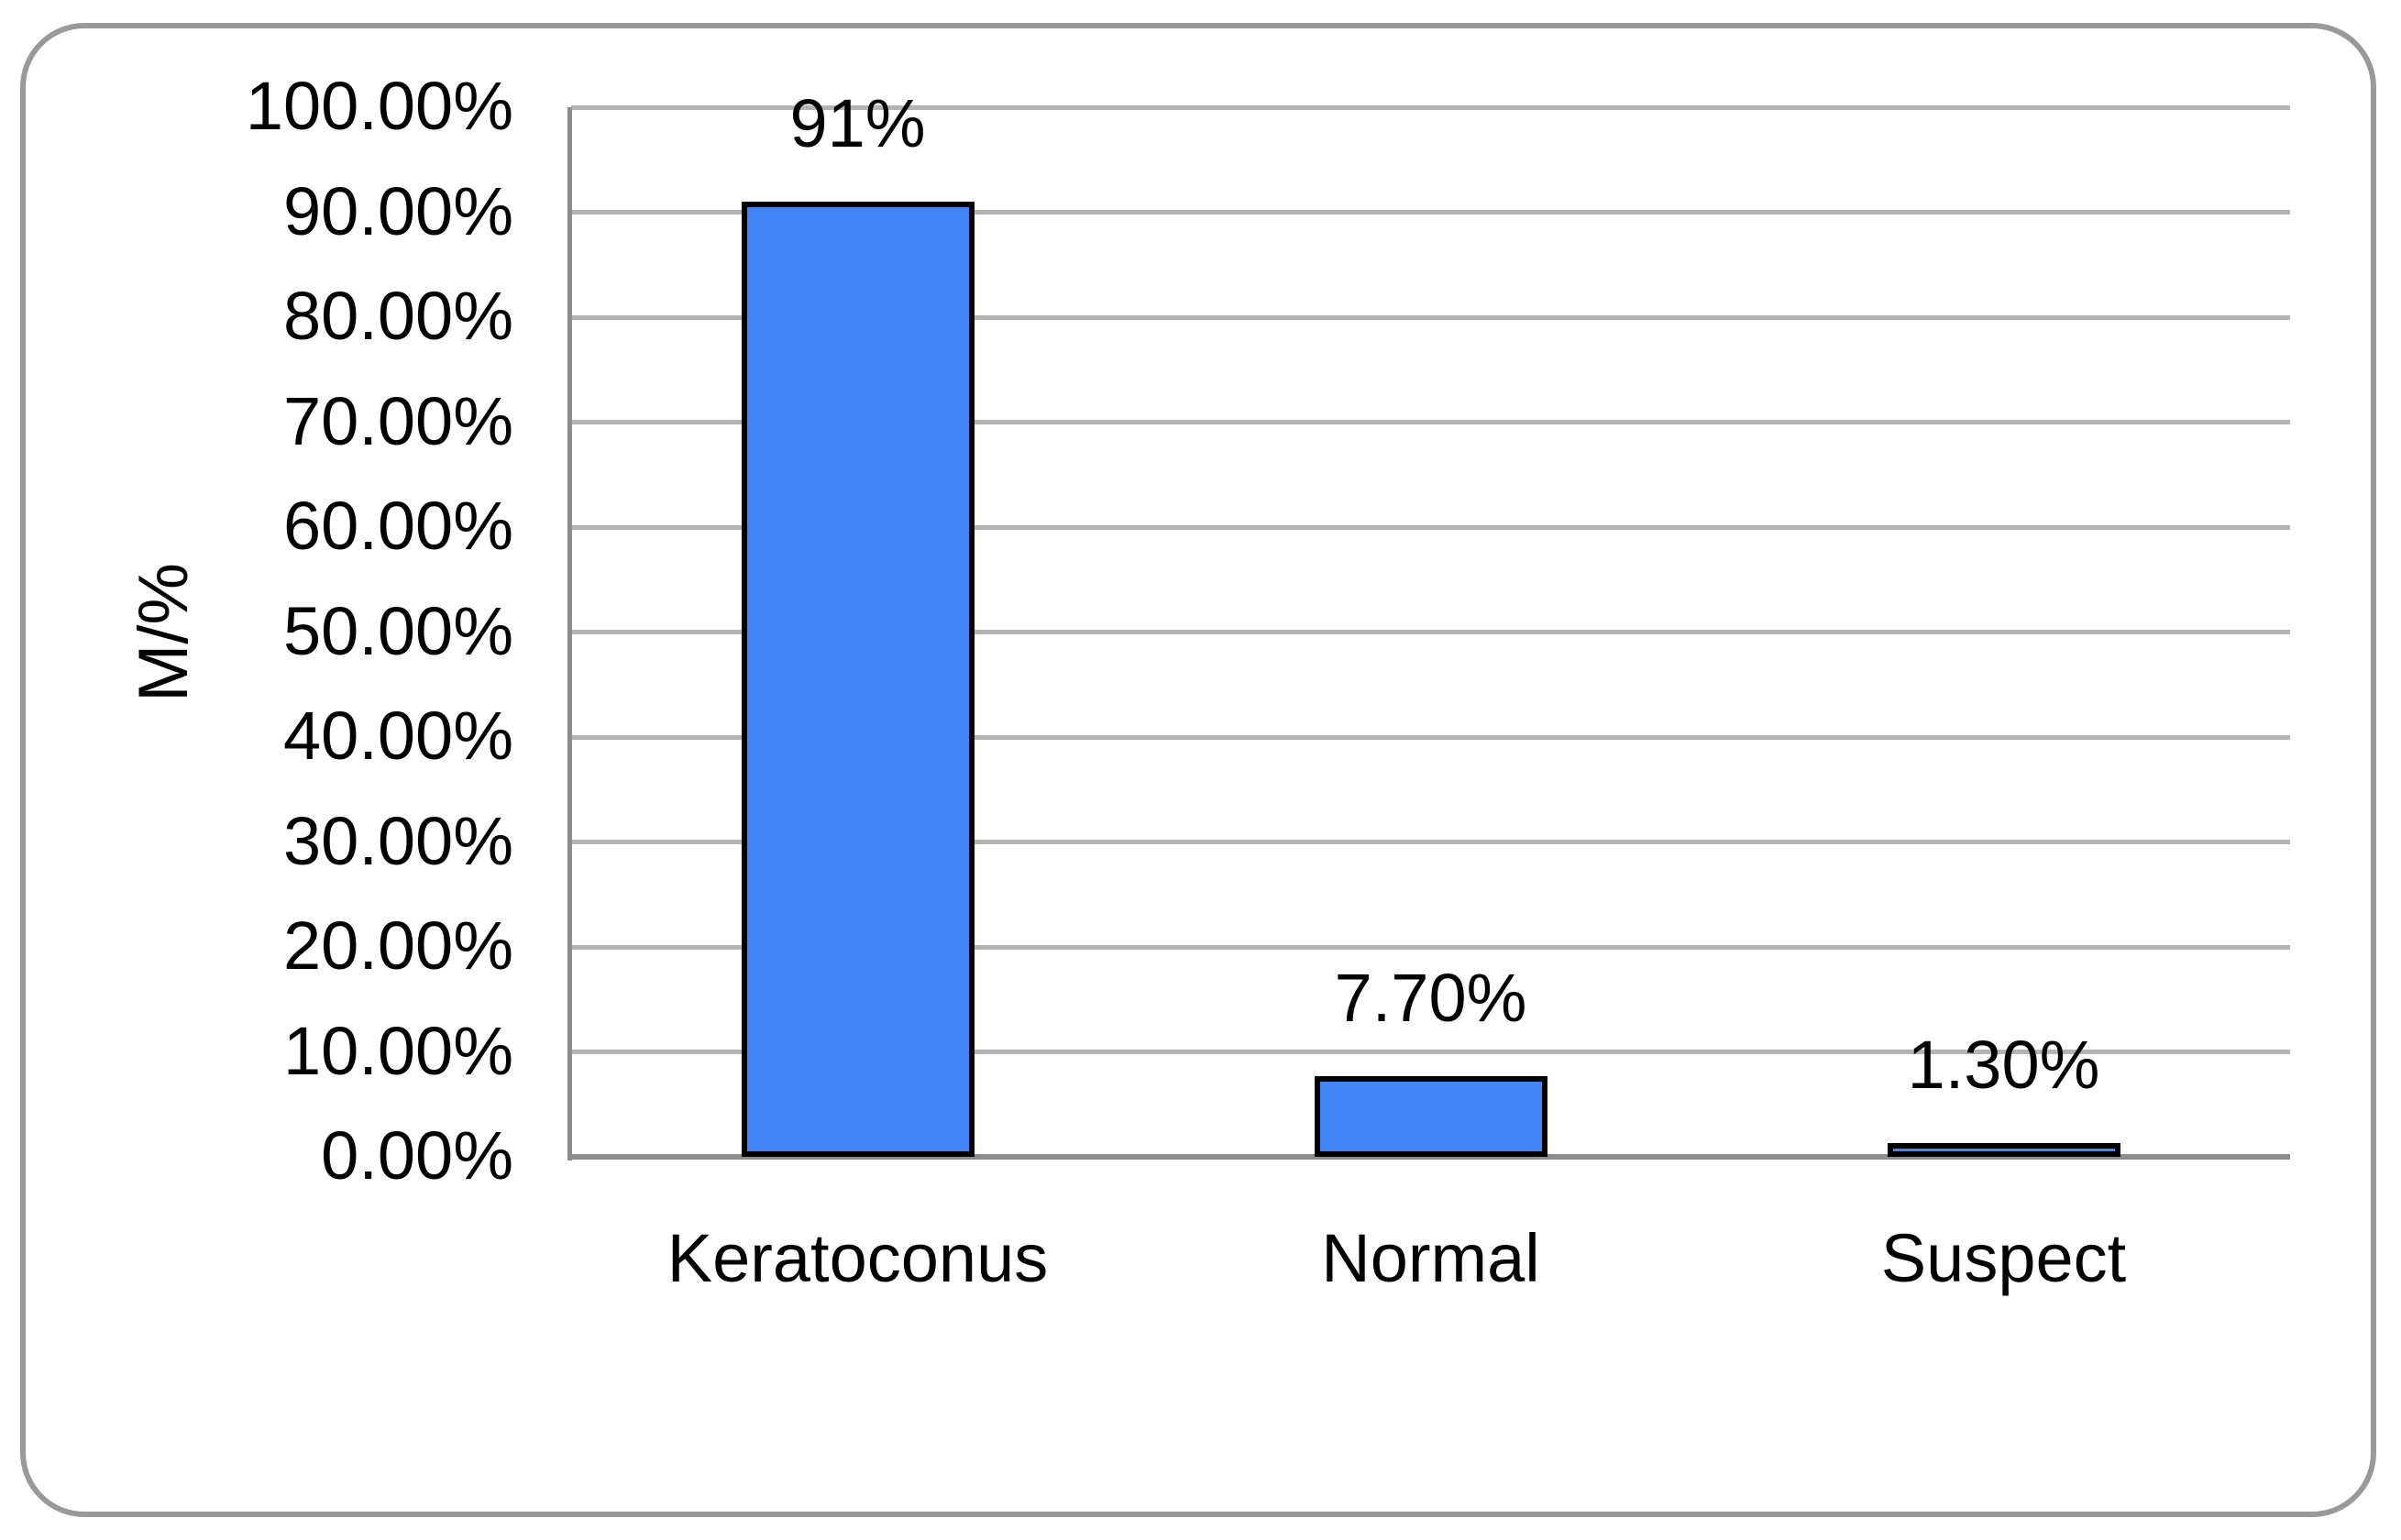 This screenshot has height=1540, width=2401. What do you see at coordinates (2003, 1258) in the screenshot?
I see `category-label: Suspect` at bounding box center [2003, 1258].